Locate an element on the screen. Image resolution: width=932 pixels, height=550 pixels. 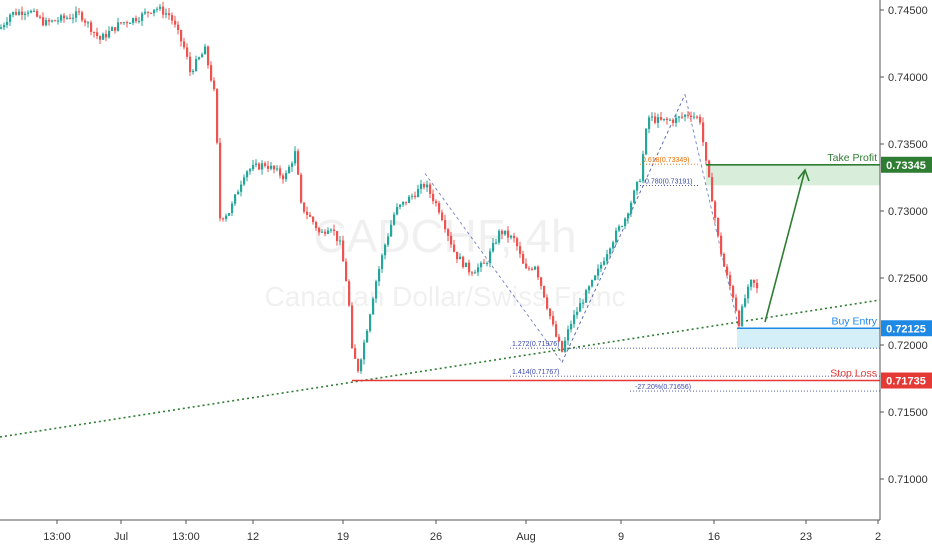
time-tick-label: Jul is located at coordinates (121, 537).